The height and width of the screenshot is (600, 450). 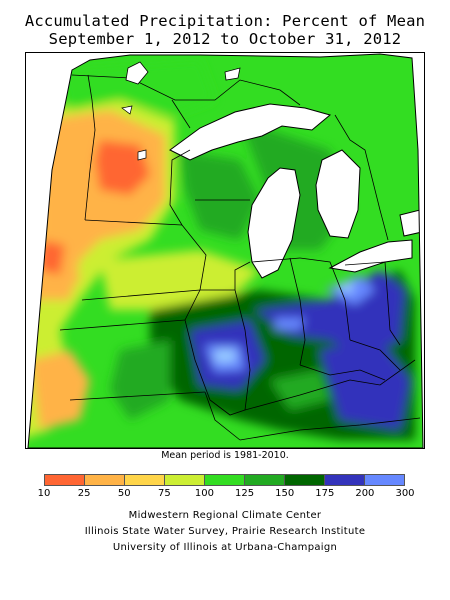 What do you see at coordinates (245, 493) in the screenshot?
I see `legend-tick-label: 125` at bounding box center [245, 493].